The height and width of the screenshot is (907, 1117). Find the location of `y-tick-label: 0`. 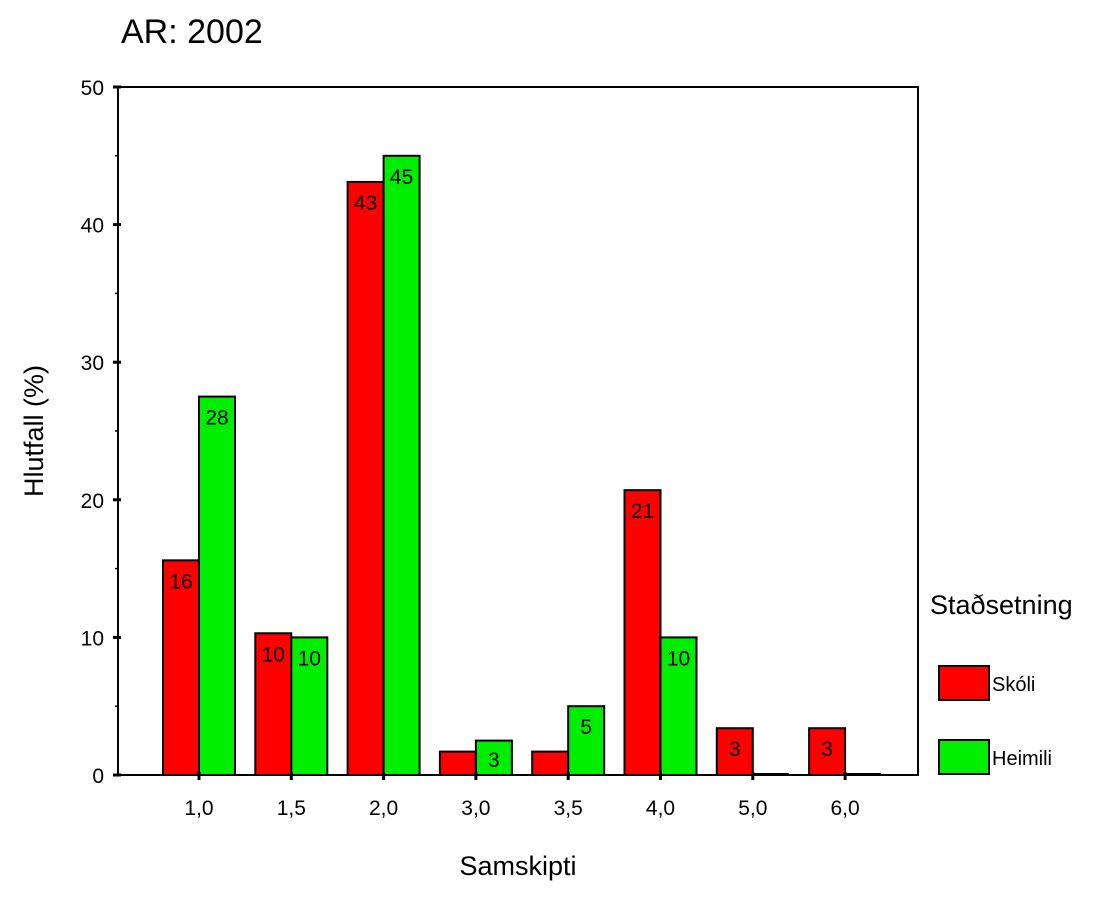

y-tick-label: 0 is located at coordinates (98, 776).